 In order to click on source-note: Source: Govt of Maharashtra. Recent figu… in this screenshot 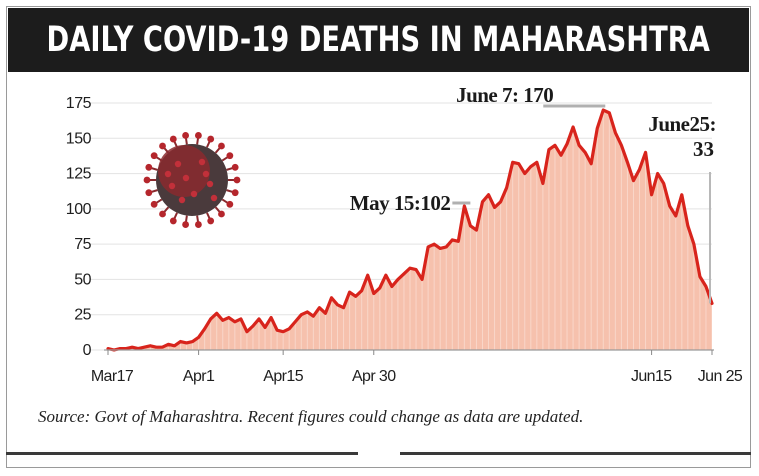, I will do `click(311, 416)`.